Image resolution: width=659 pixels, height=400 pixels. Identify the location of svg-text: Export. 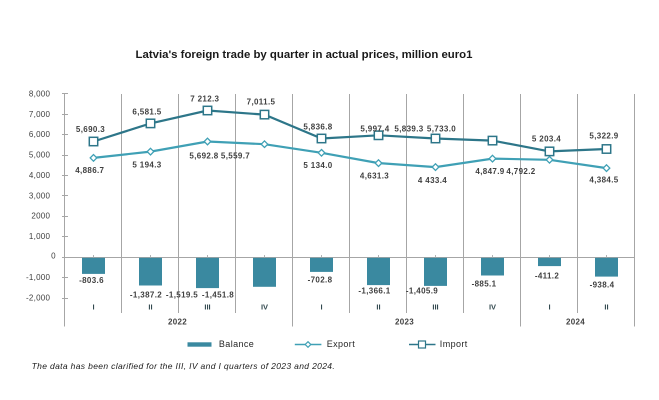
(341, 344).